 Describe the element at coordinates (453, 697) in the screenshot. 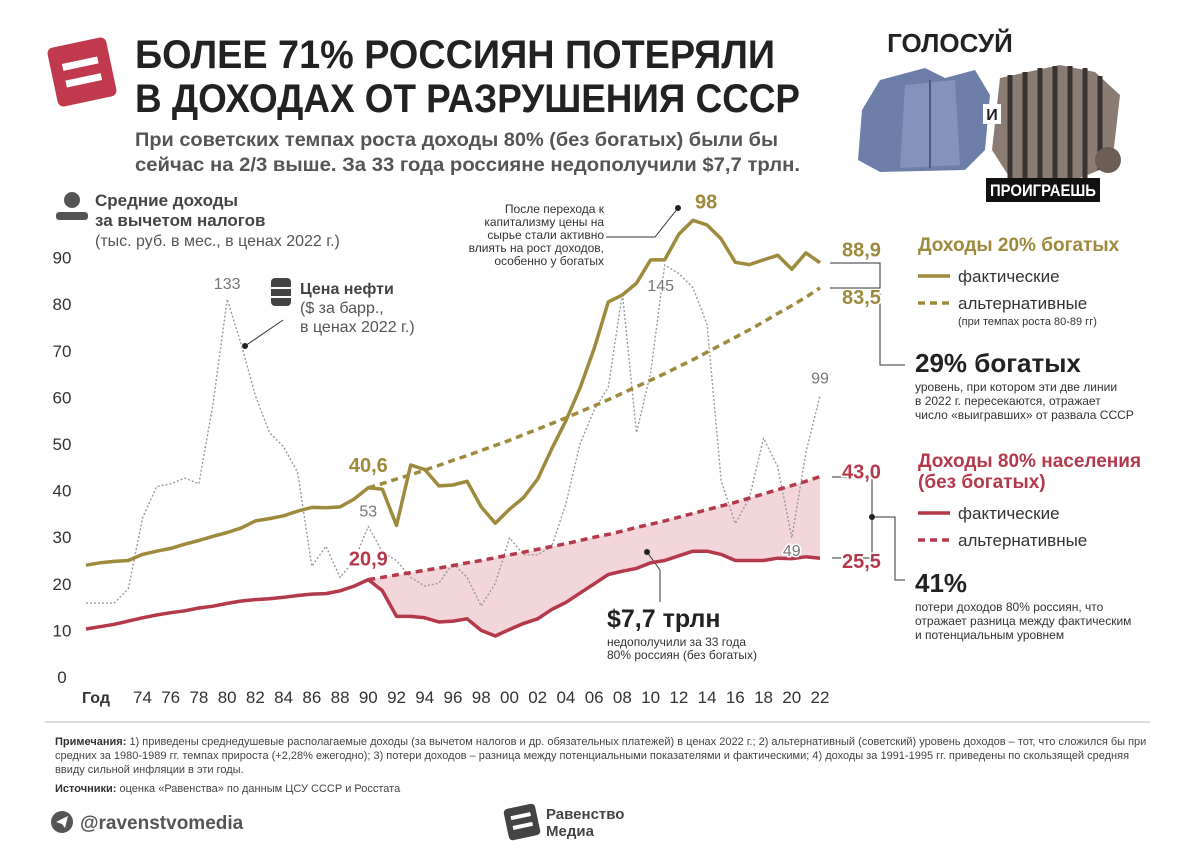

I see `x-tick-label: 96` at that location.